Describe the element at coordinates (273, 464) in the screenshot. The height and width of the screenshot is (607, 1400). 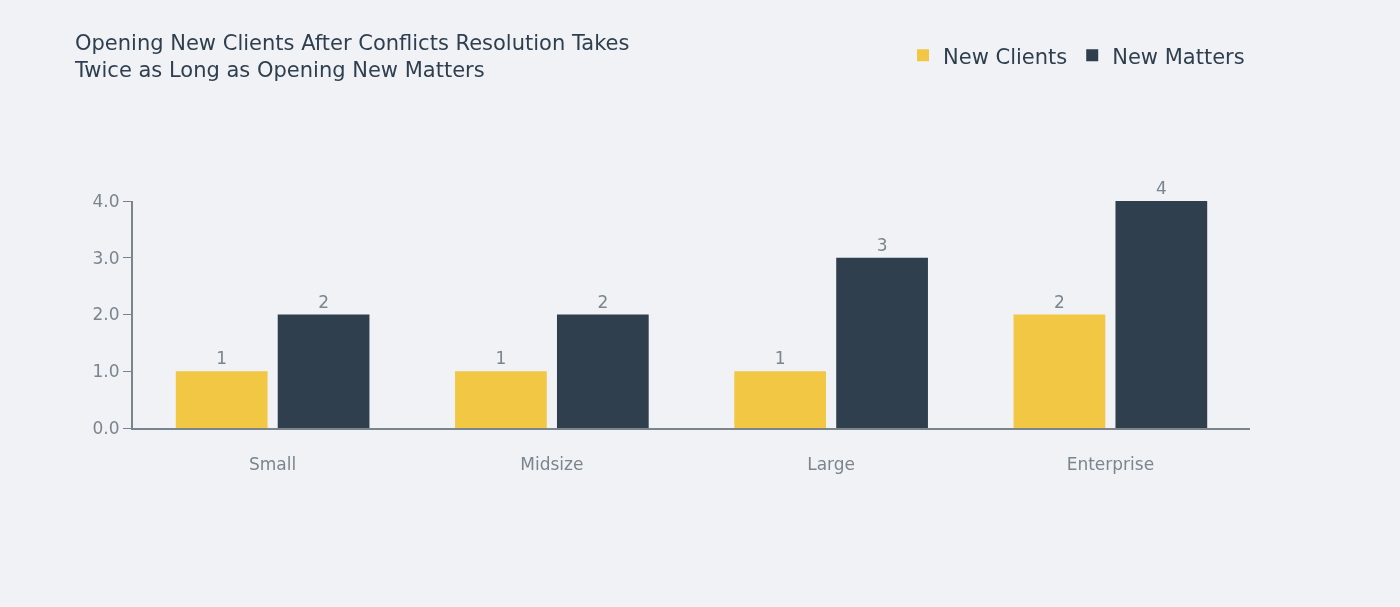
I see `x-tick-label: Small` at that location.